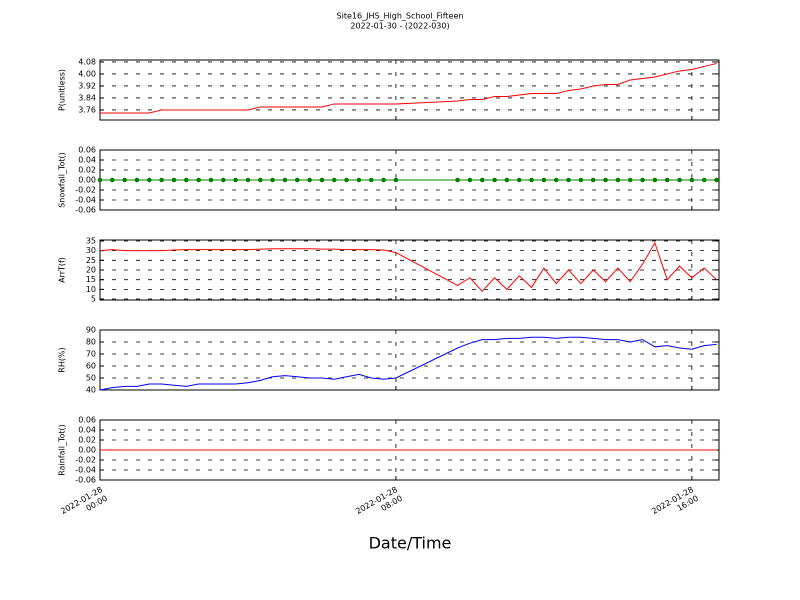  I want to click on chart-title: Site16_JHS_High_School_Fifteen, so click(400, 16).